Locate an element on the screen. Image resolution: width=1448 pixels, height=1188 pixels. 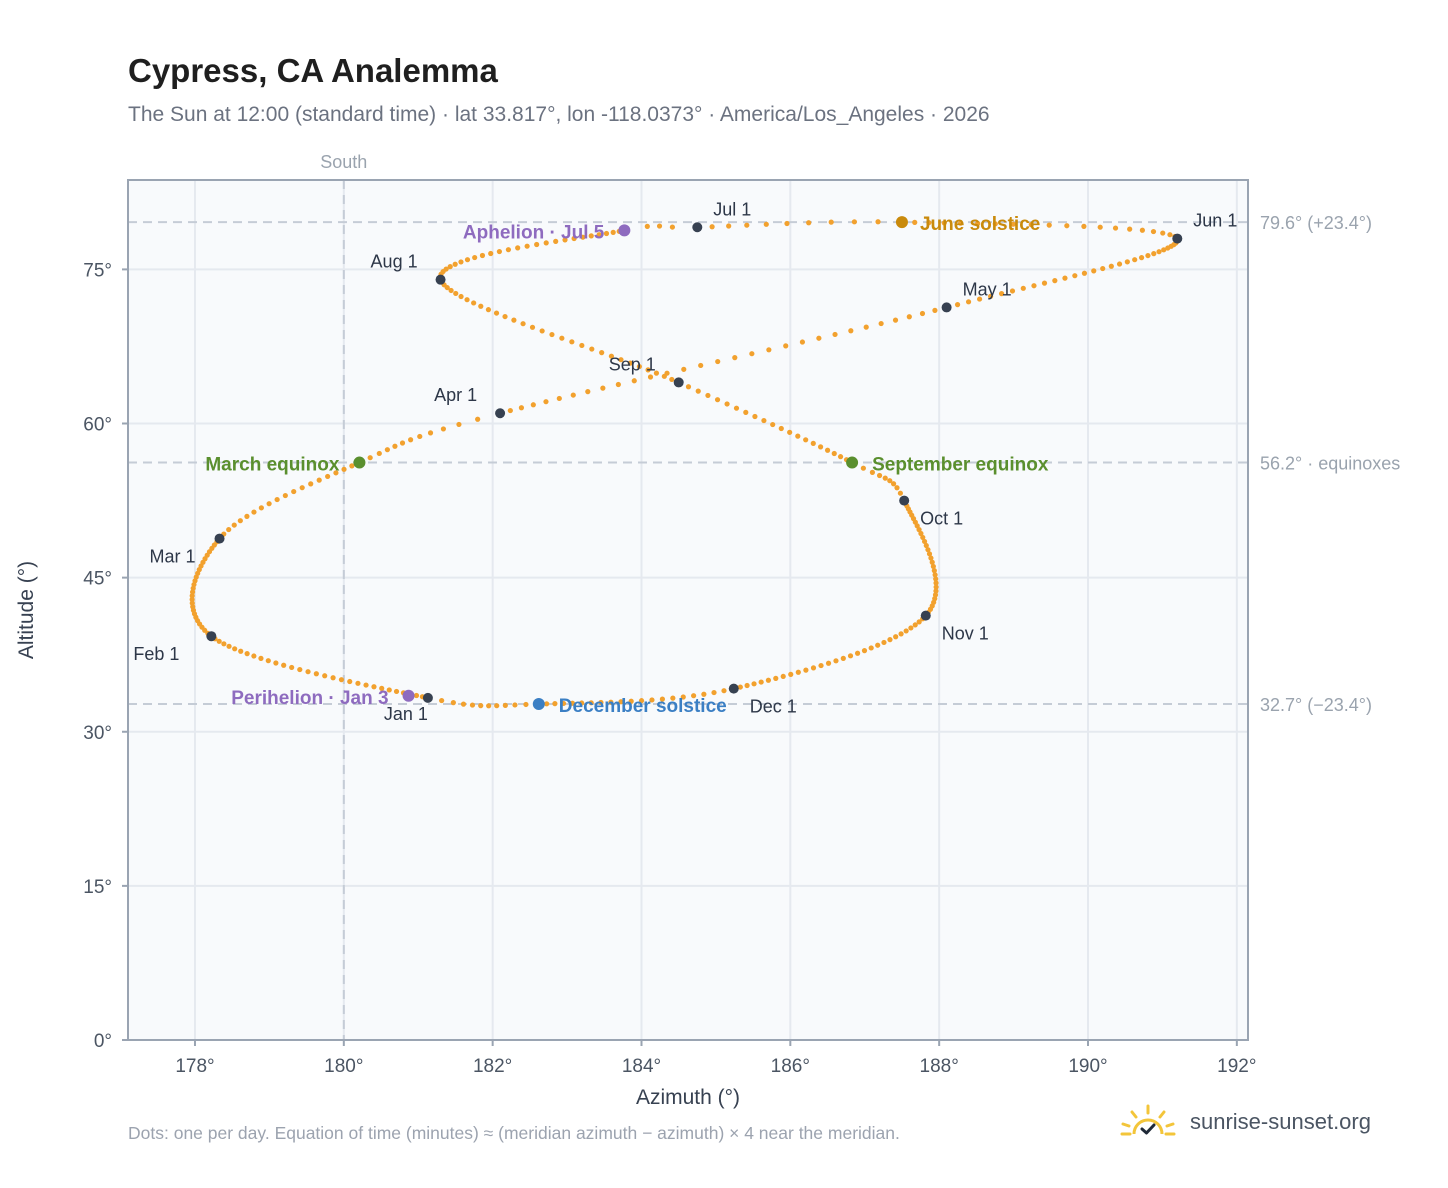
chart-title: Cypress, CA Analemma is located at coordinates (313, 70).